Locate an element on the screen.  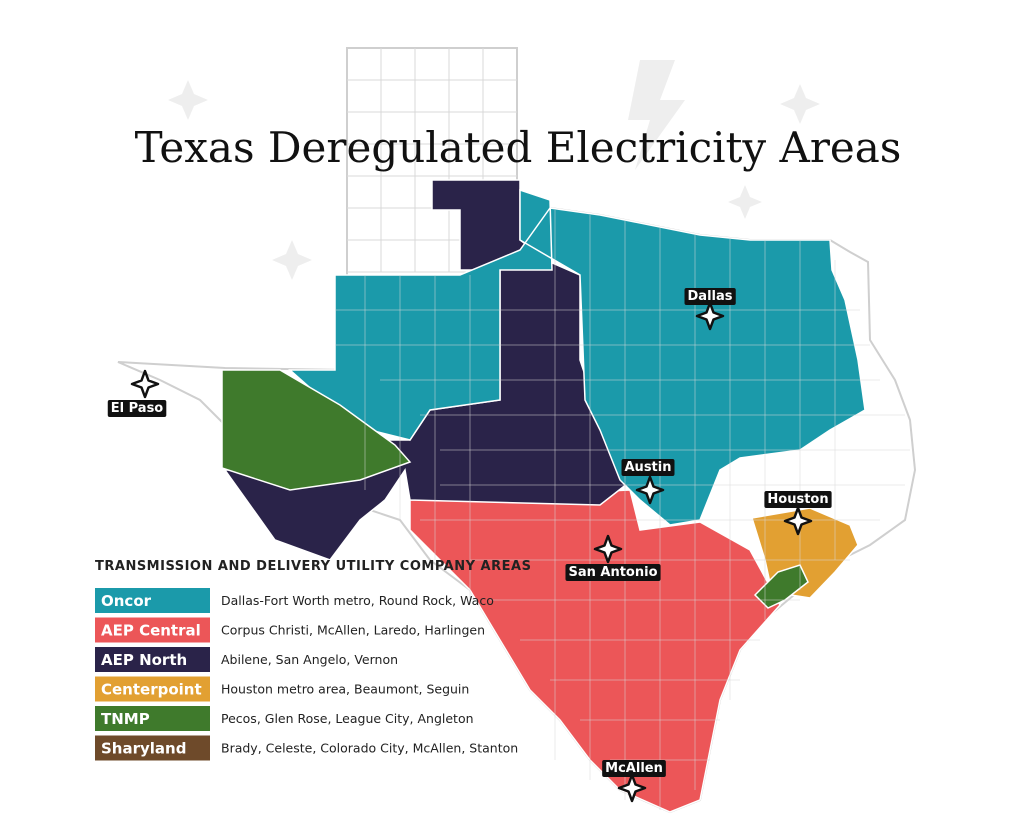
city-label: San Antonio is located at coordinates (612, 572).